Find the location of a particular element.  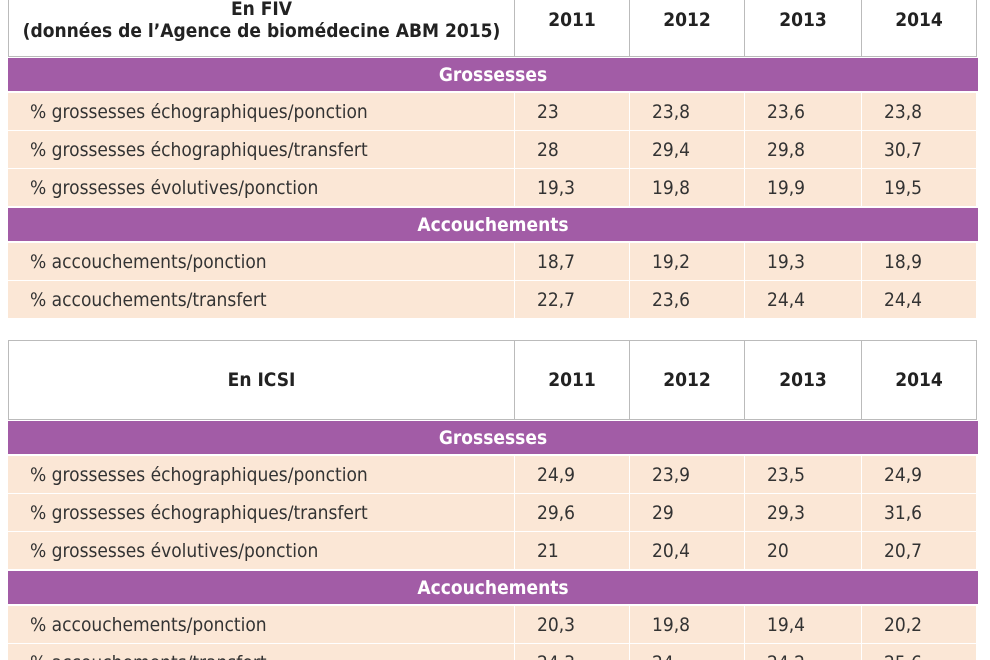

value-cell: 25,6 is located at coordinates (919, 652).